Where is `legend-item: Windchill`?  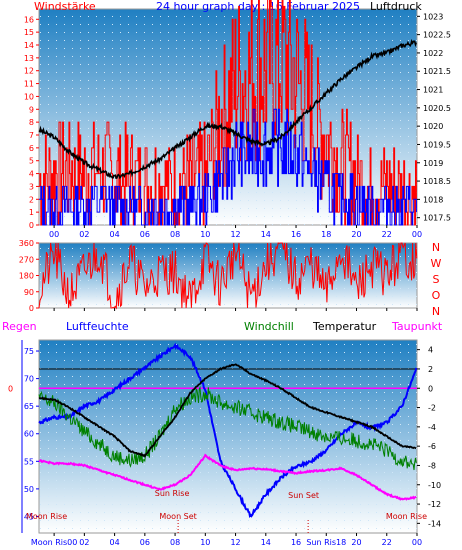
legend-item: Windchill is located at coordinates (269, 326).